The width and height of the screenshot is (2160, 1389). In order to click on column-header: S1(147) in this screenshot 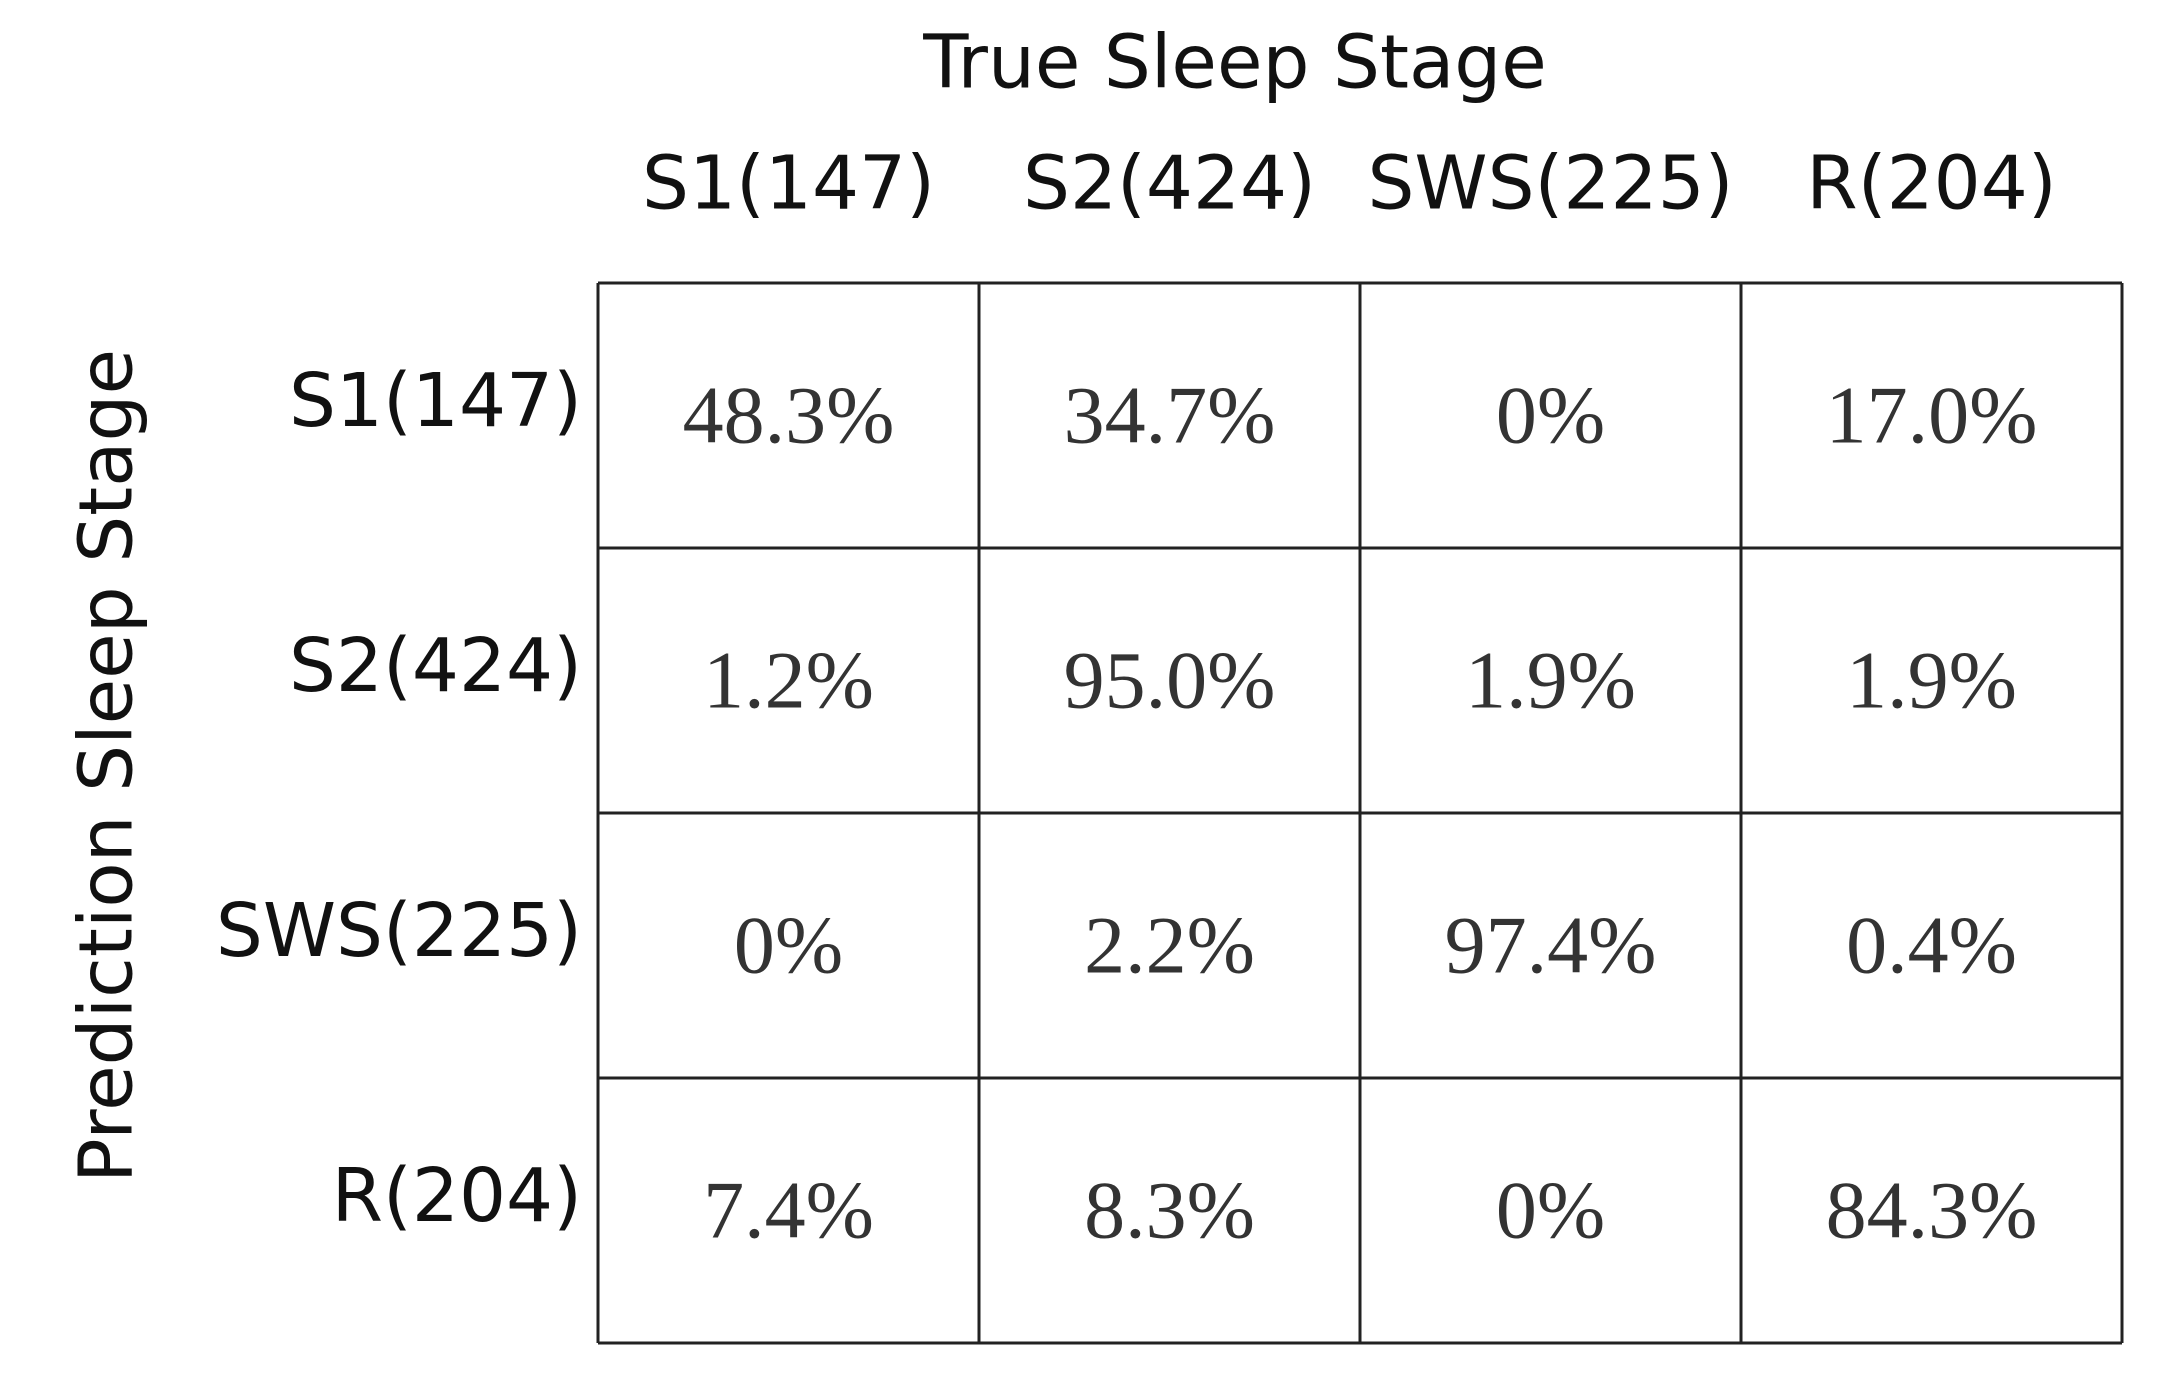, I will do `click(788, 184)`.